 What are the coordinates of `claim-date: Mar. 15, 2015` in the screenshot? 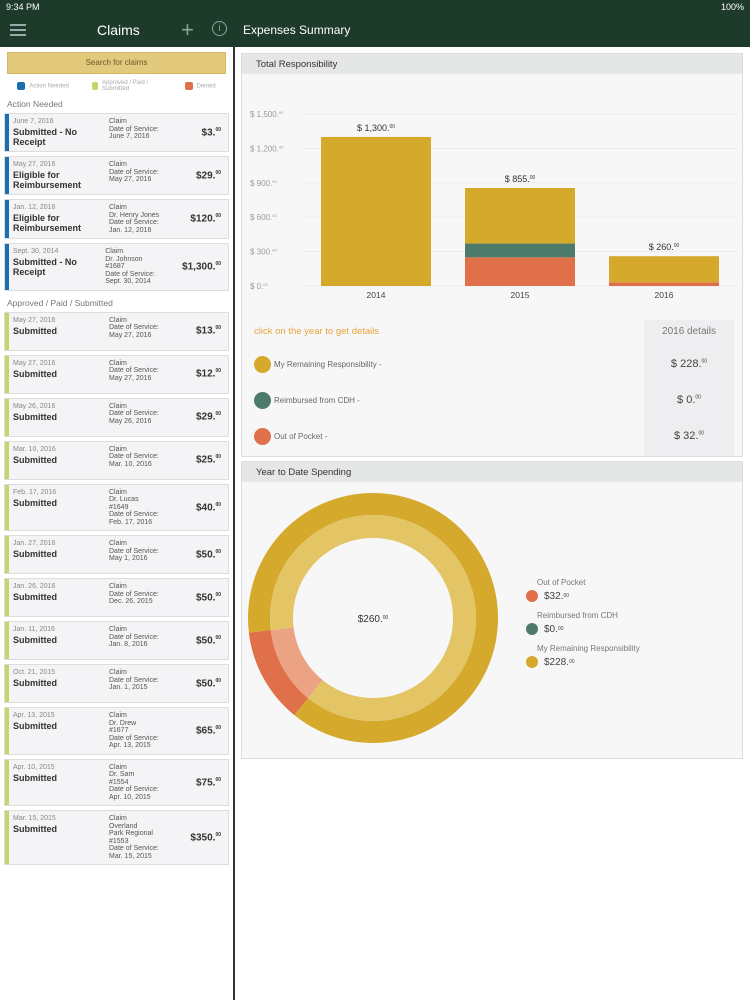 It's located at (34, 818).